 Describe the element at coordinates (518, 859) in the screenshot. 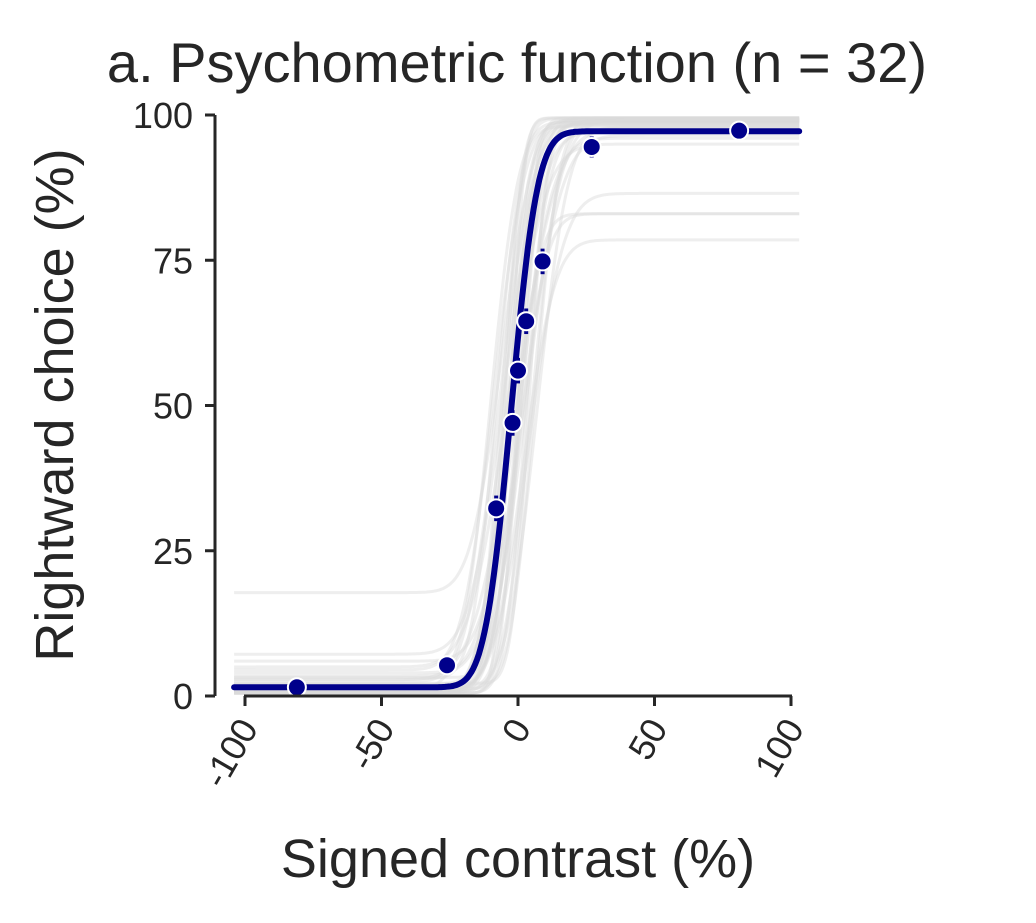

I see `x-axis-label: Signed contrast (%)` at that location.